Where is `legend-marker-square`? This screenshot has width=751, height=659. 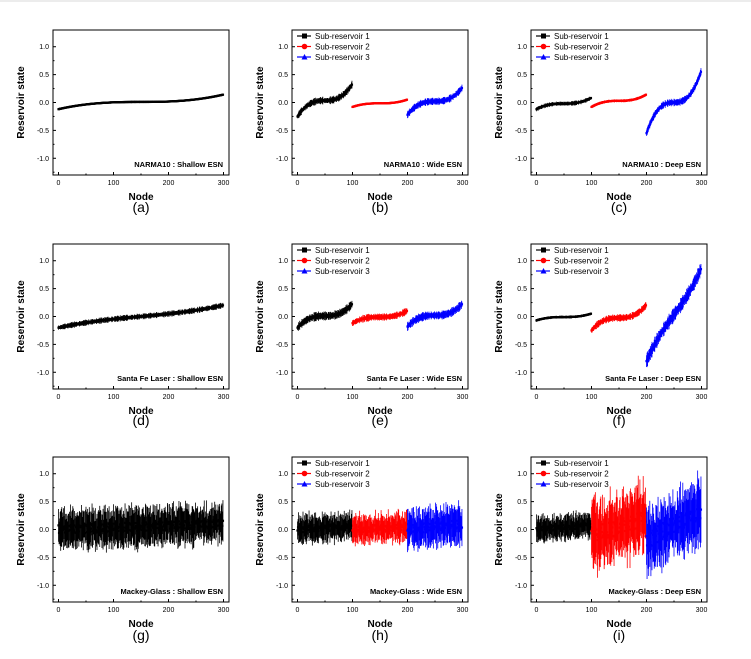
legend-marker-square is located at coordinates (543, 36).